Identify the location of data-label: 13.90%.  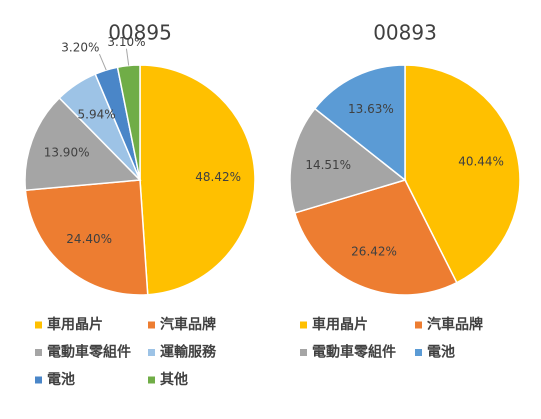
(67, 153).